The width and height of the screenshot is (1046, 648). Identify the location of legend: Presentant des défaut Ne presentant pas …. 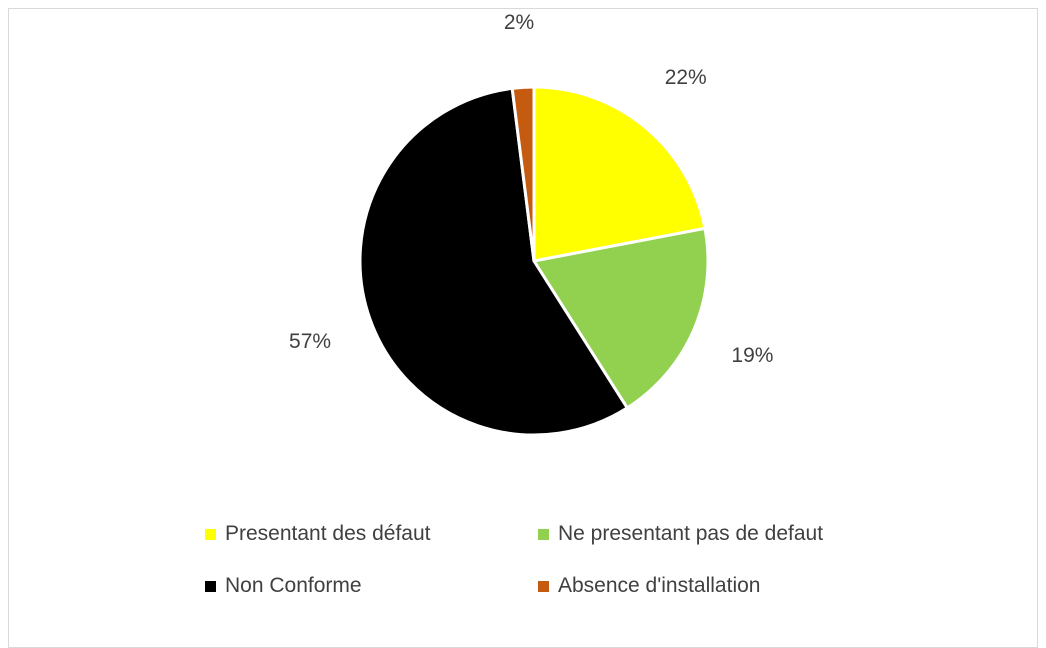
(555, 560).